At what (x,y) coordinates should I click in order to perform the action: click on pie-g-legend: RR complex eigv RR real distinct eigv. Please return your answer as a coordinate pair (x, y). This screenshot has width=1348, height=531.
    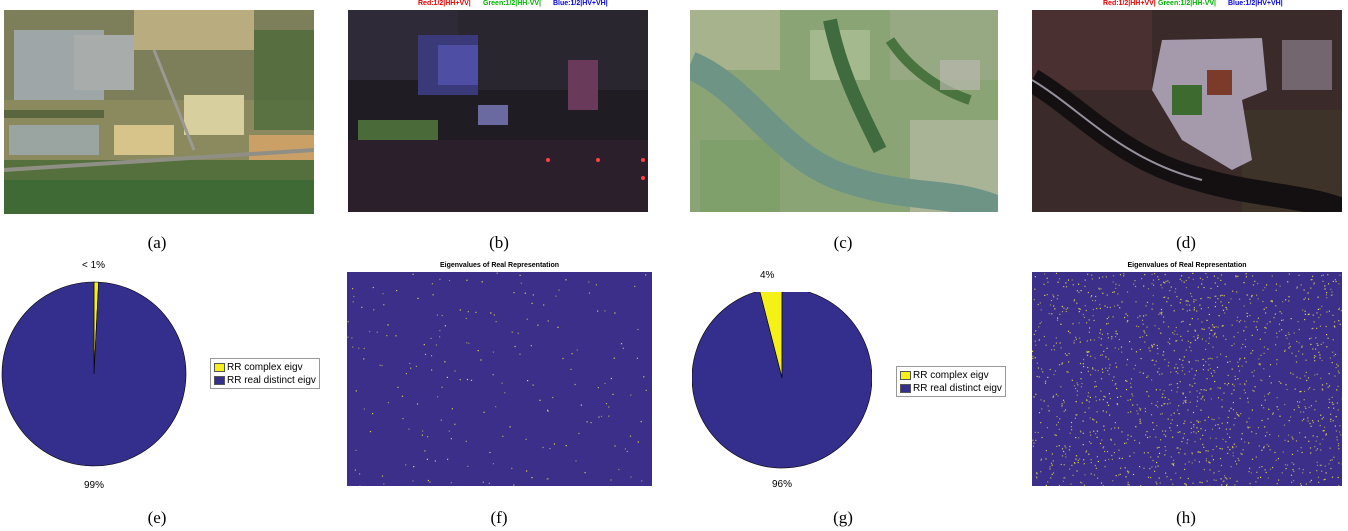
    Looking at the image, I should click on (951, 381).